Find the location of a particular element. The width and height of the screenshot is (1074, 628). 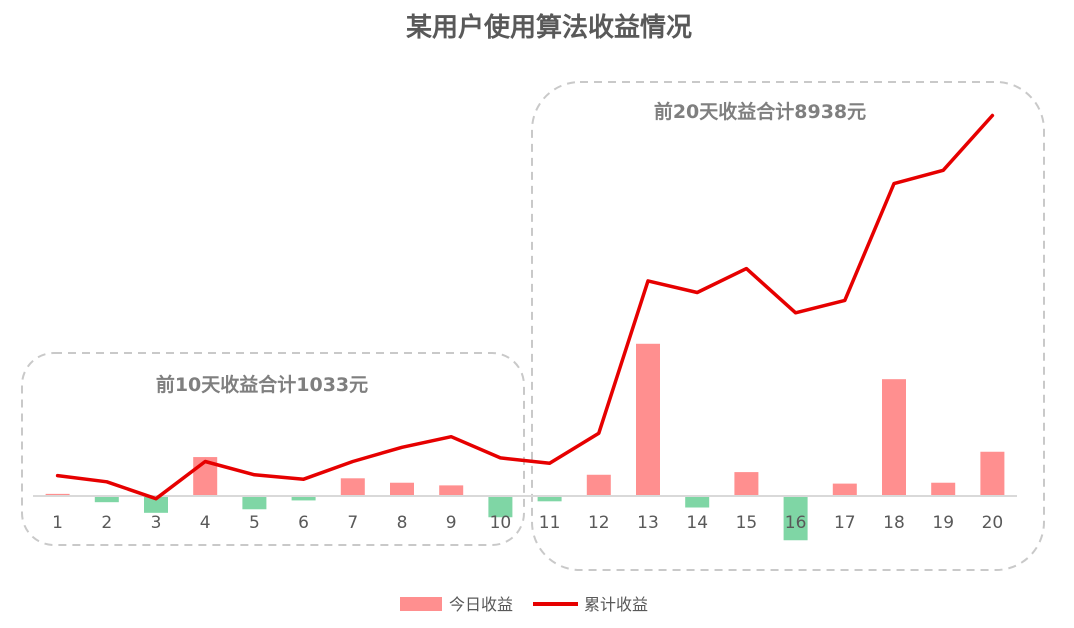

x-tick-label-20: 20 is located at coordinates (993, 523).